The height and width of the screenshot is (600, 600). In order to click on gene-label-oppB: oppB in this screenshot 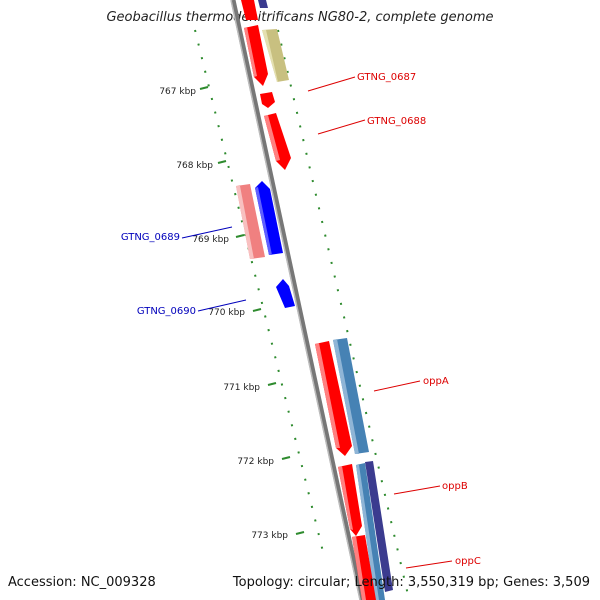, I will do `click(455, 486)`.